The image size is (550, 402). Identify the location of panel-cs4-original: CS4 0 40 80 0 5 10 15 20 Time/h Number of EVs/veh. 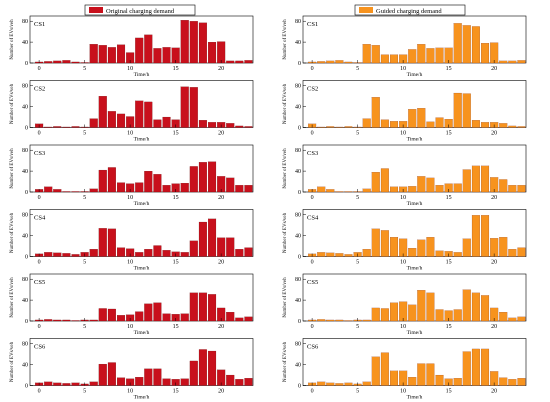
(132, 240).